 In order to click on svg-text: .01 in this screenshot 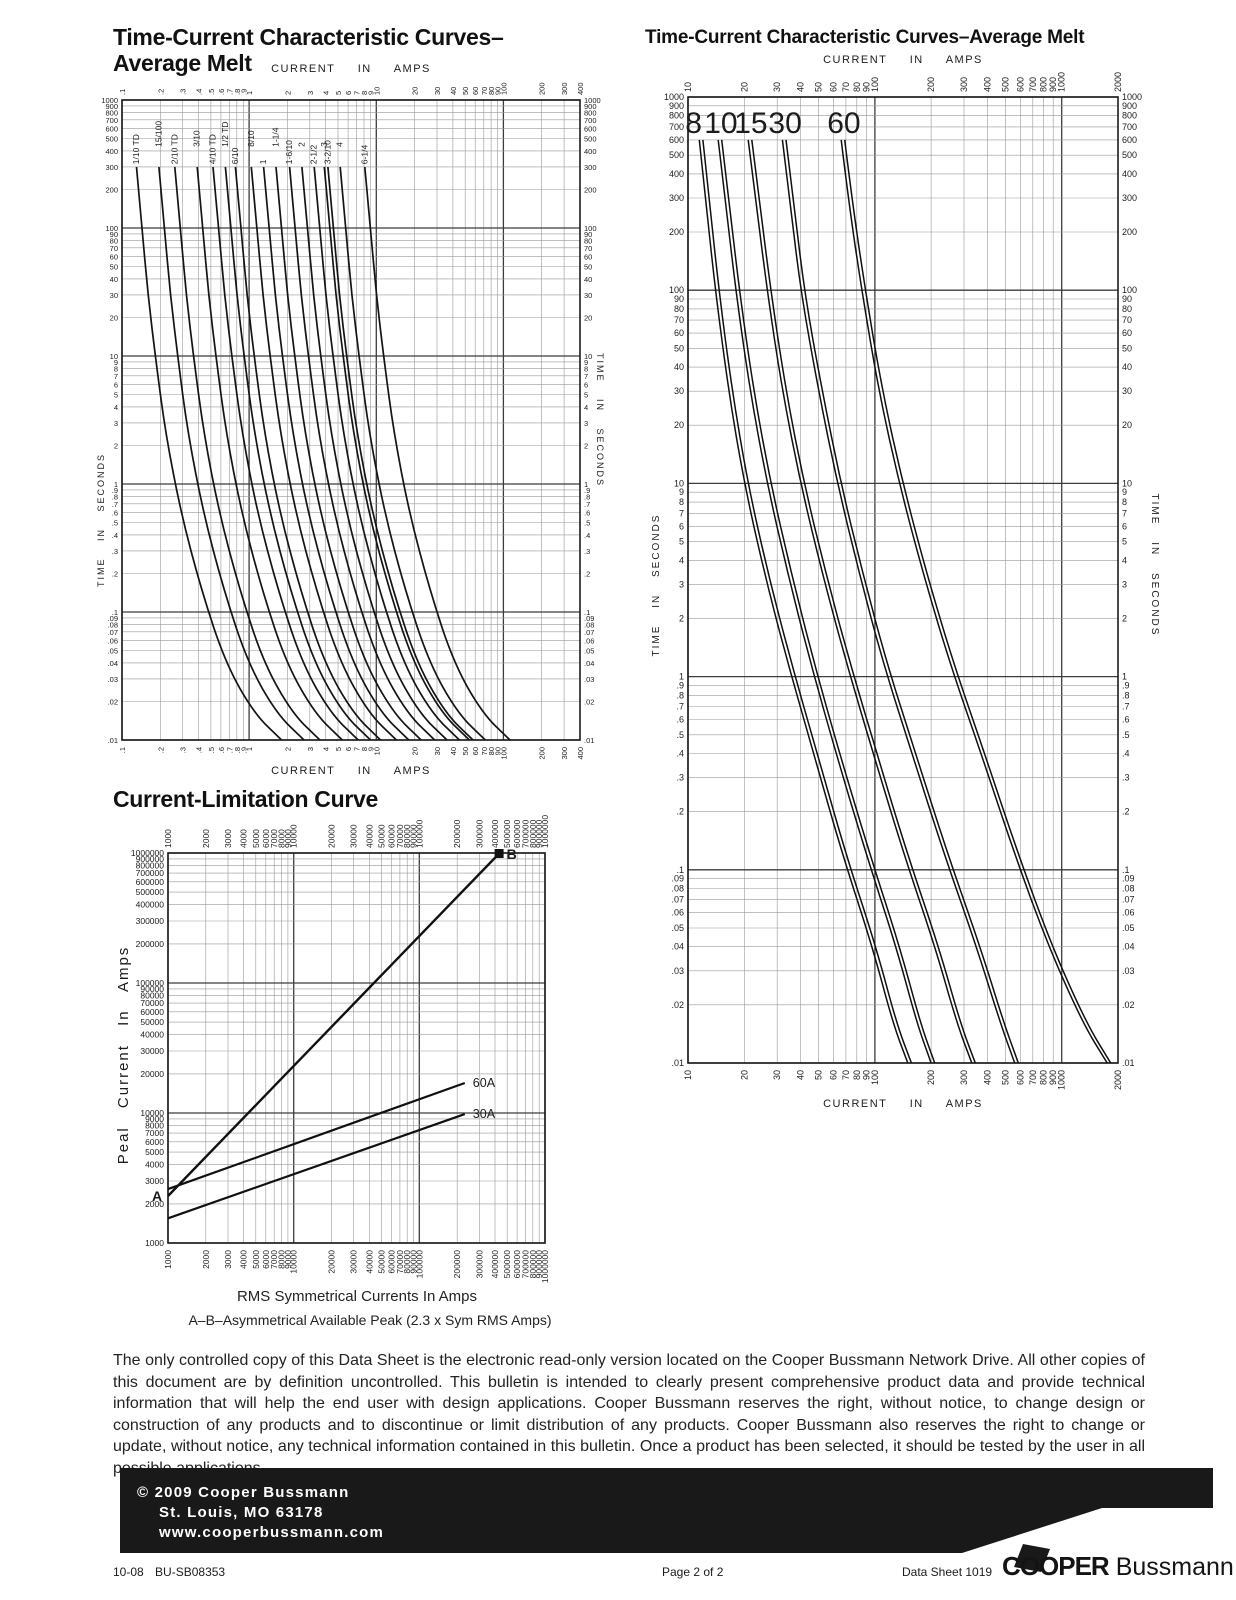, I will do `click(589, 740)`.